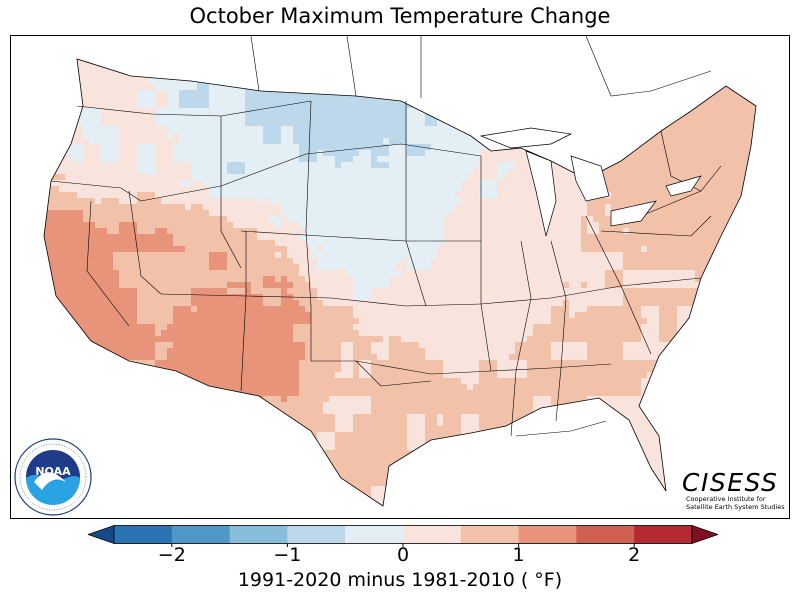 Image resolution: width=800 pixels, height=602 pixels. Describe the element at coordinates (634, 555) in the screenshot. I see `colorbar-tick-label: 2` at that location.